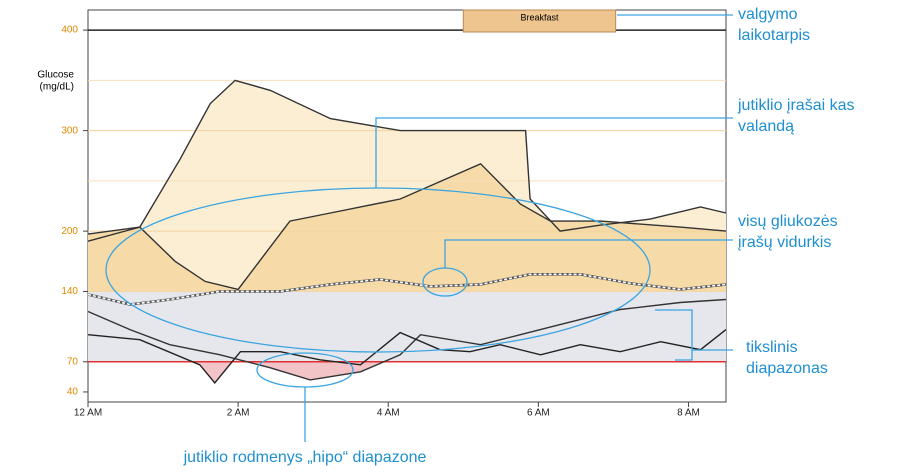  Describe the element at coordinates (774, 35) in the screenshot. I see `annotation: laikotarpis` at that location.